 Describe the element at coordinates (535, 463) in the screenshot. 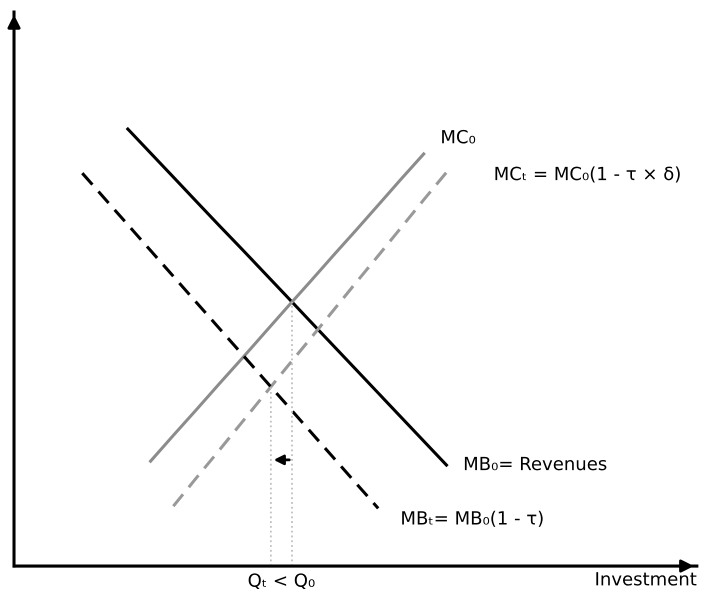

I see `annotation: MB₀= Revenues` at that location.